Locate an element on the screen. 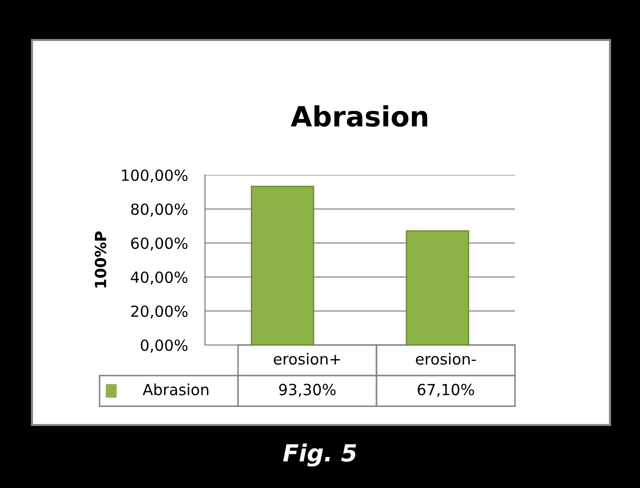 Image resolution: width=640 pixels, height=488 pixels. y-tick-label: 80,00% is located at coordinates (159, 210).